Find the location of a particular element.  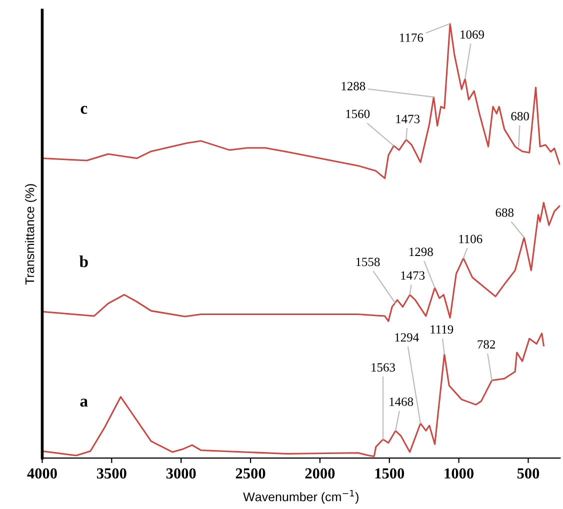

annotation: 1119 is located at coordinates (442, 329).